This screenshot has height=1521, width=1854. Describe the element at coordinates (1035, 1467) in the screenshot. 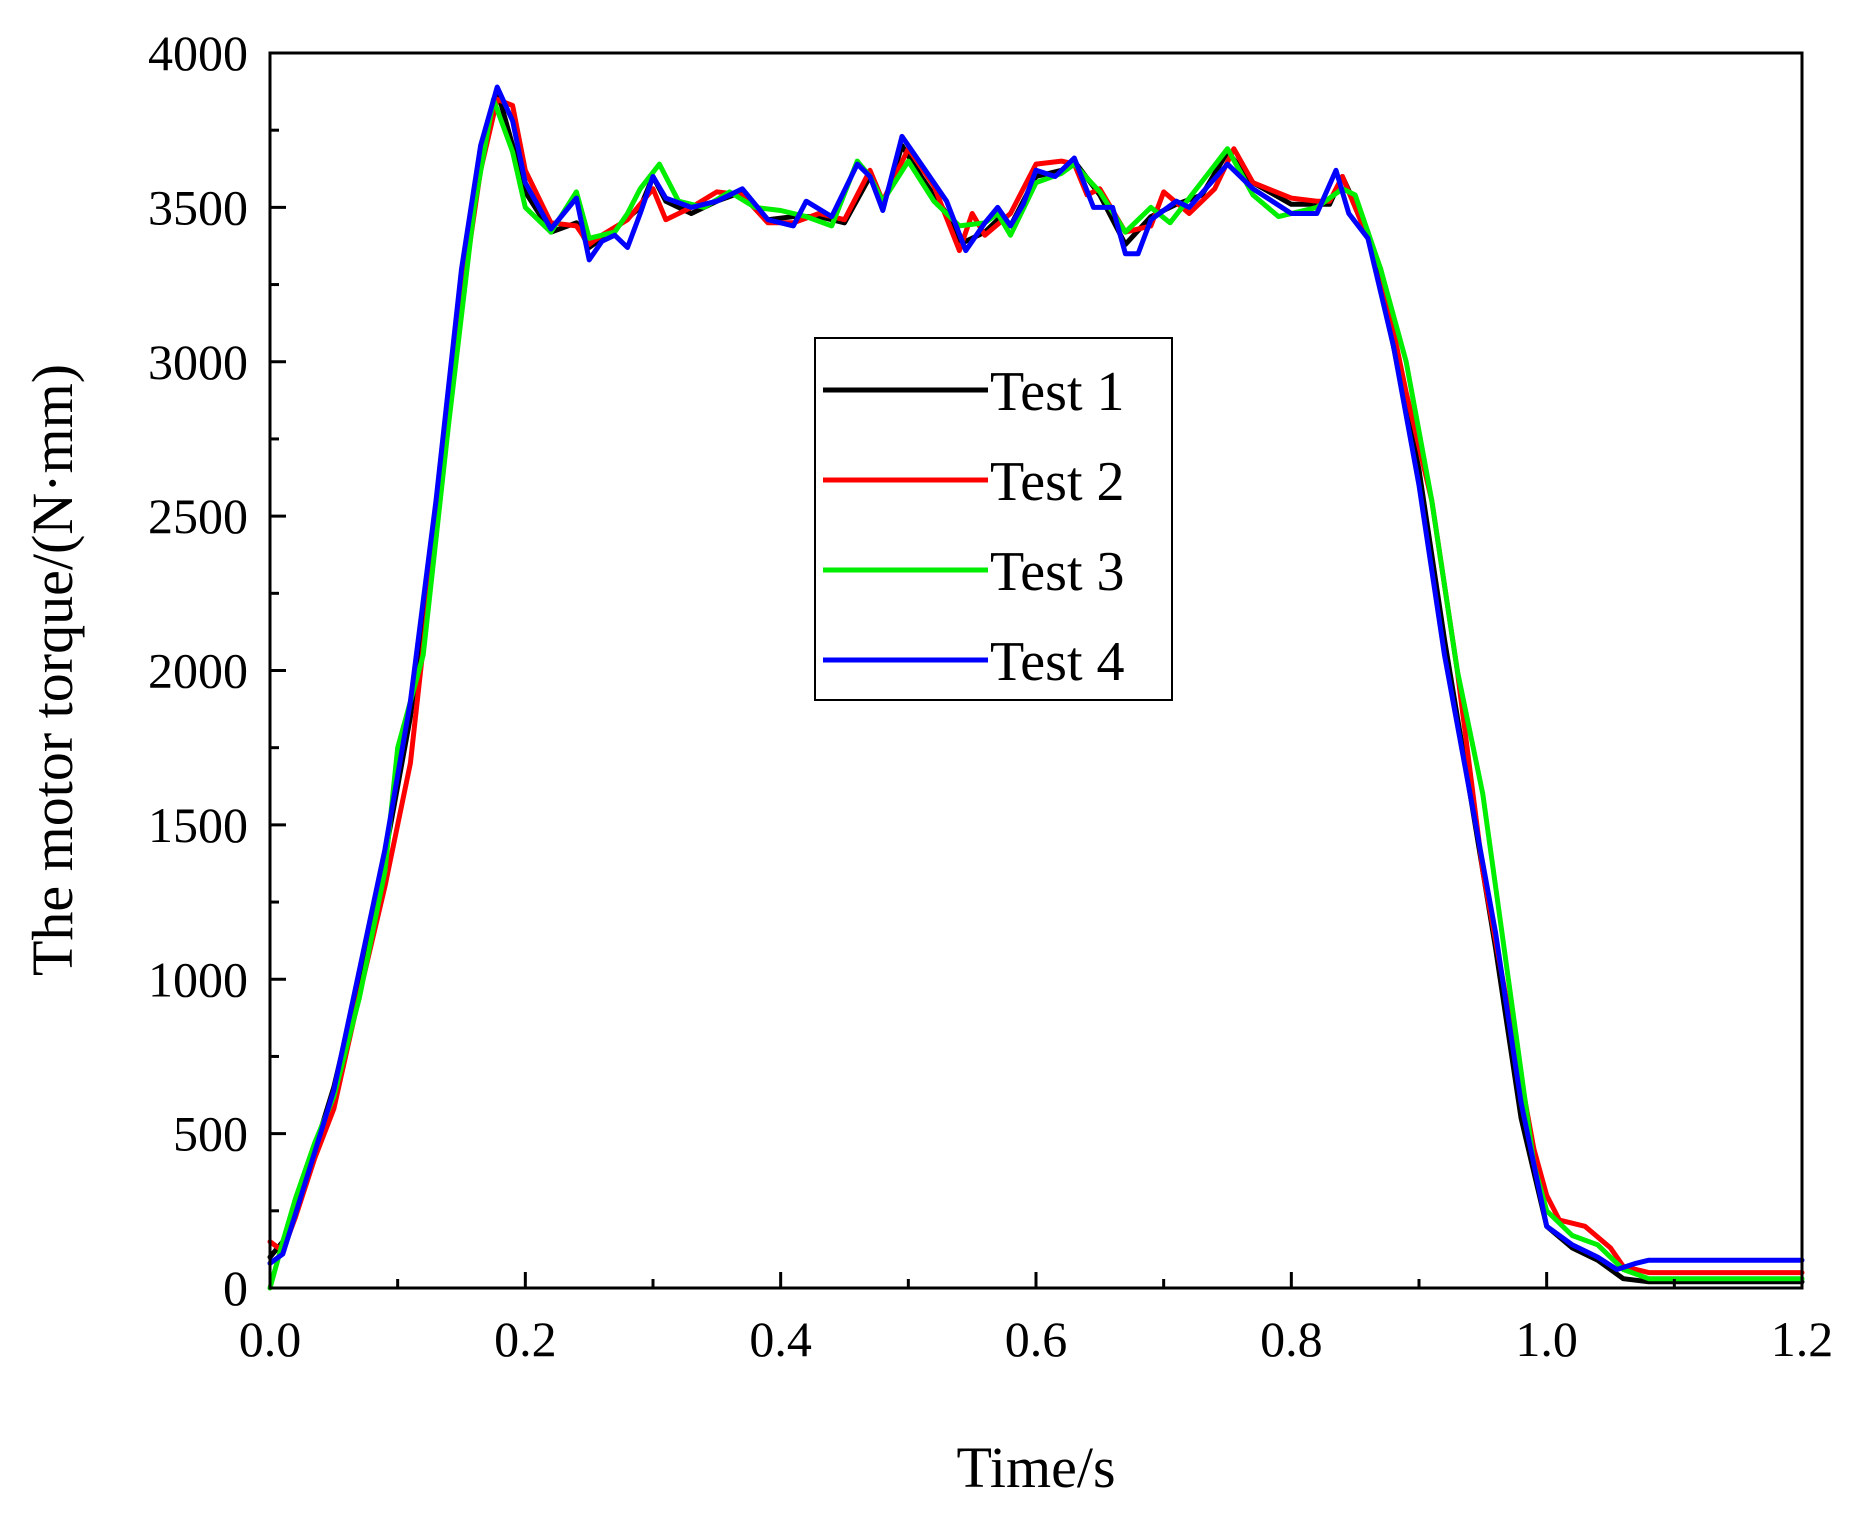

I see `x-axis-title: Time/s` at that location.